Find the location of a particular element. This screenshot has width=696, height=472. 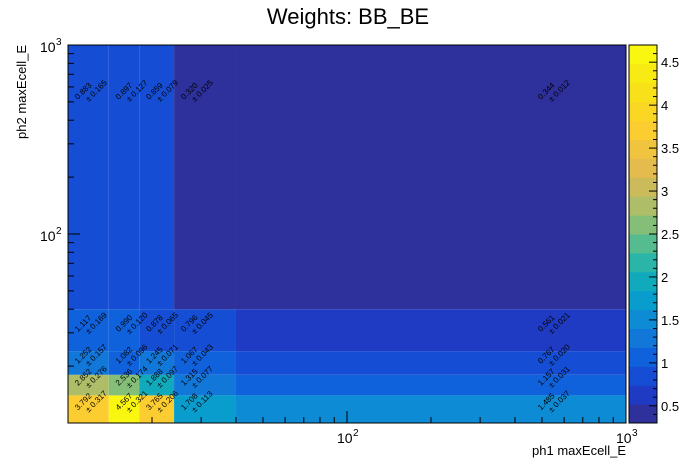

palette-tick-label: 2 is located at coordinates (664, 277).